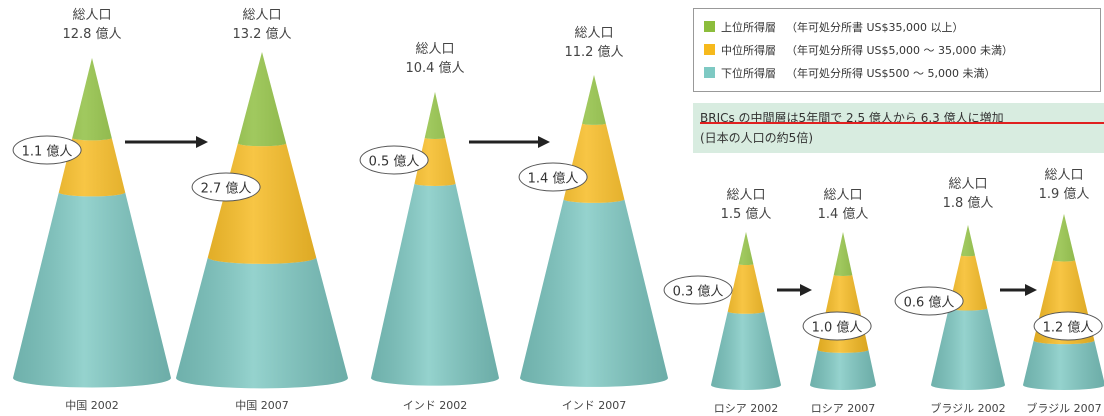 Image resolution: width=1104 pixels, height=416 pixels. I want to click on cone-china-2002, so click(92, 223).